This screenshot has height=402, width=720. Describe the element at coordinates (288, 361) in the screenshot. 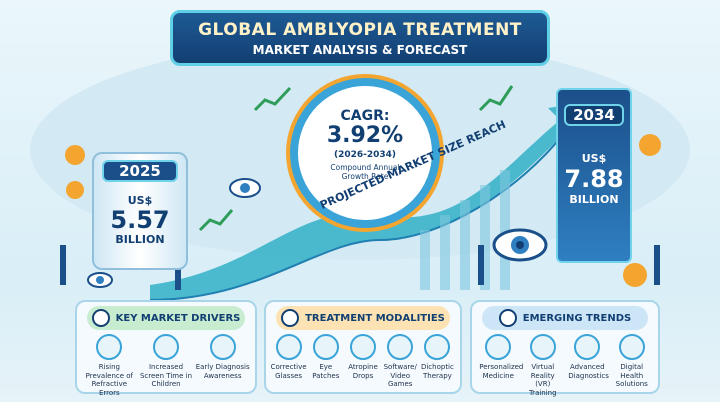

I see `item: Corrective Glasses` at that location.